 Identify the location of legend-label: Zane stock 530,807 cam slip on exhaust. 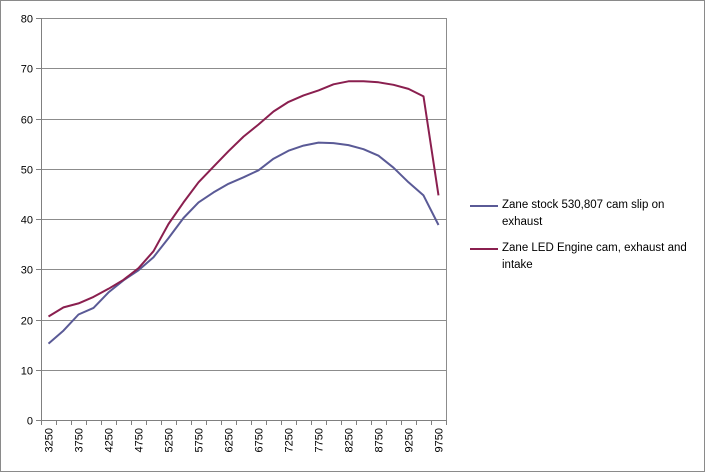
(583, 213).